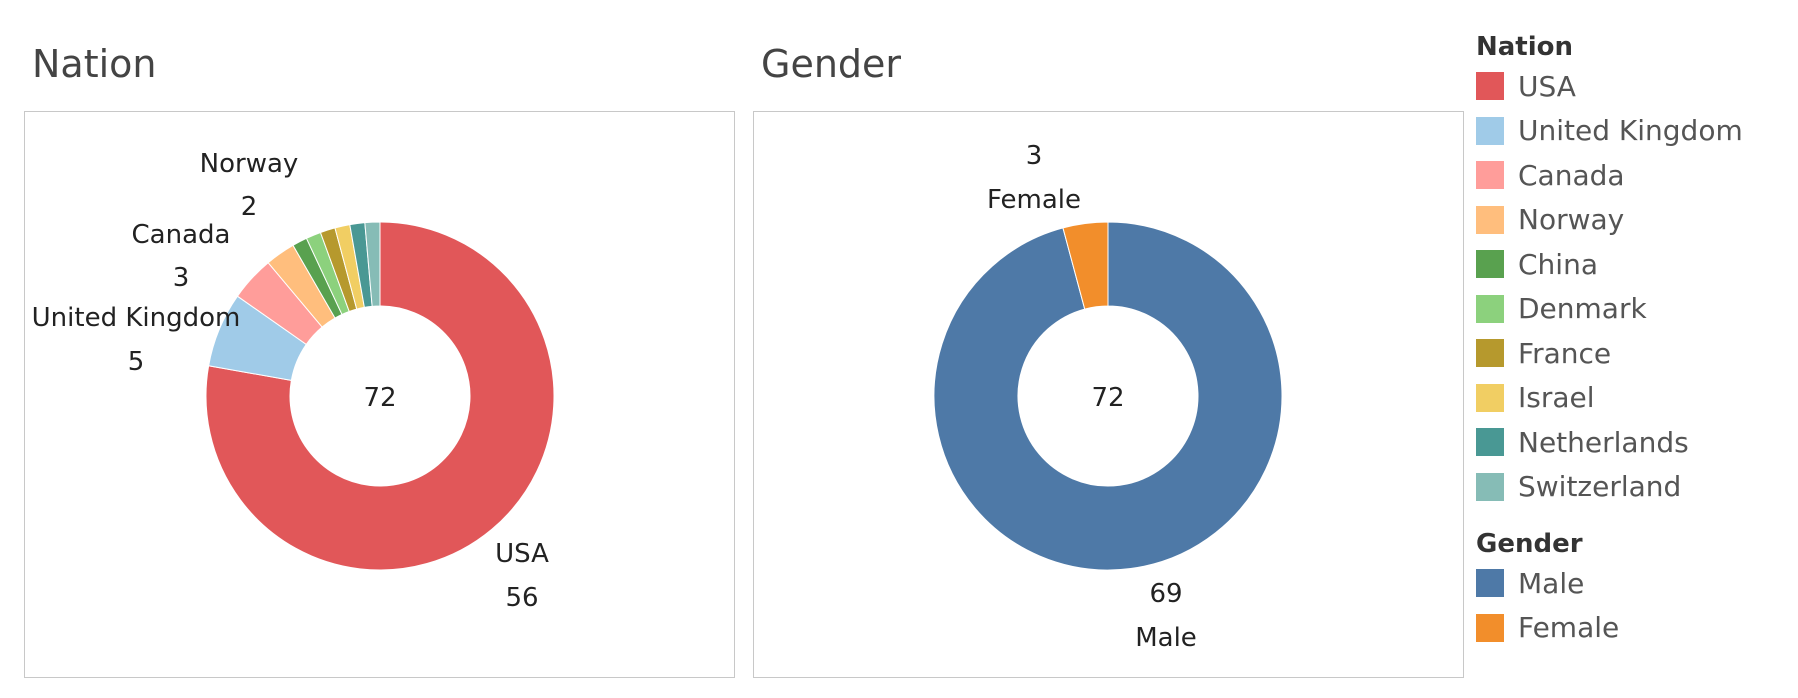  What do you see at coordinates (1529, 544) in the screenshot?
I see `legend-gender-title: Gender` at bounding box center [1529, 544].